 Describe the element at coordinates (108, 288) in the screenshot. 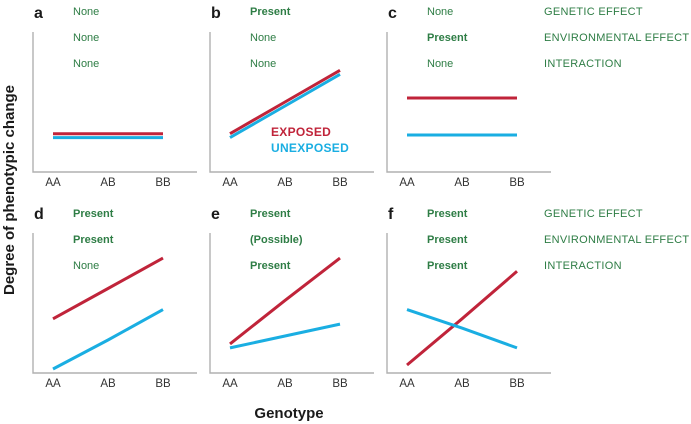

I see `panel-d-line-exposed` at that location.